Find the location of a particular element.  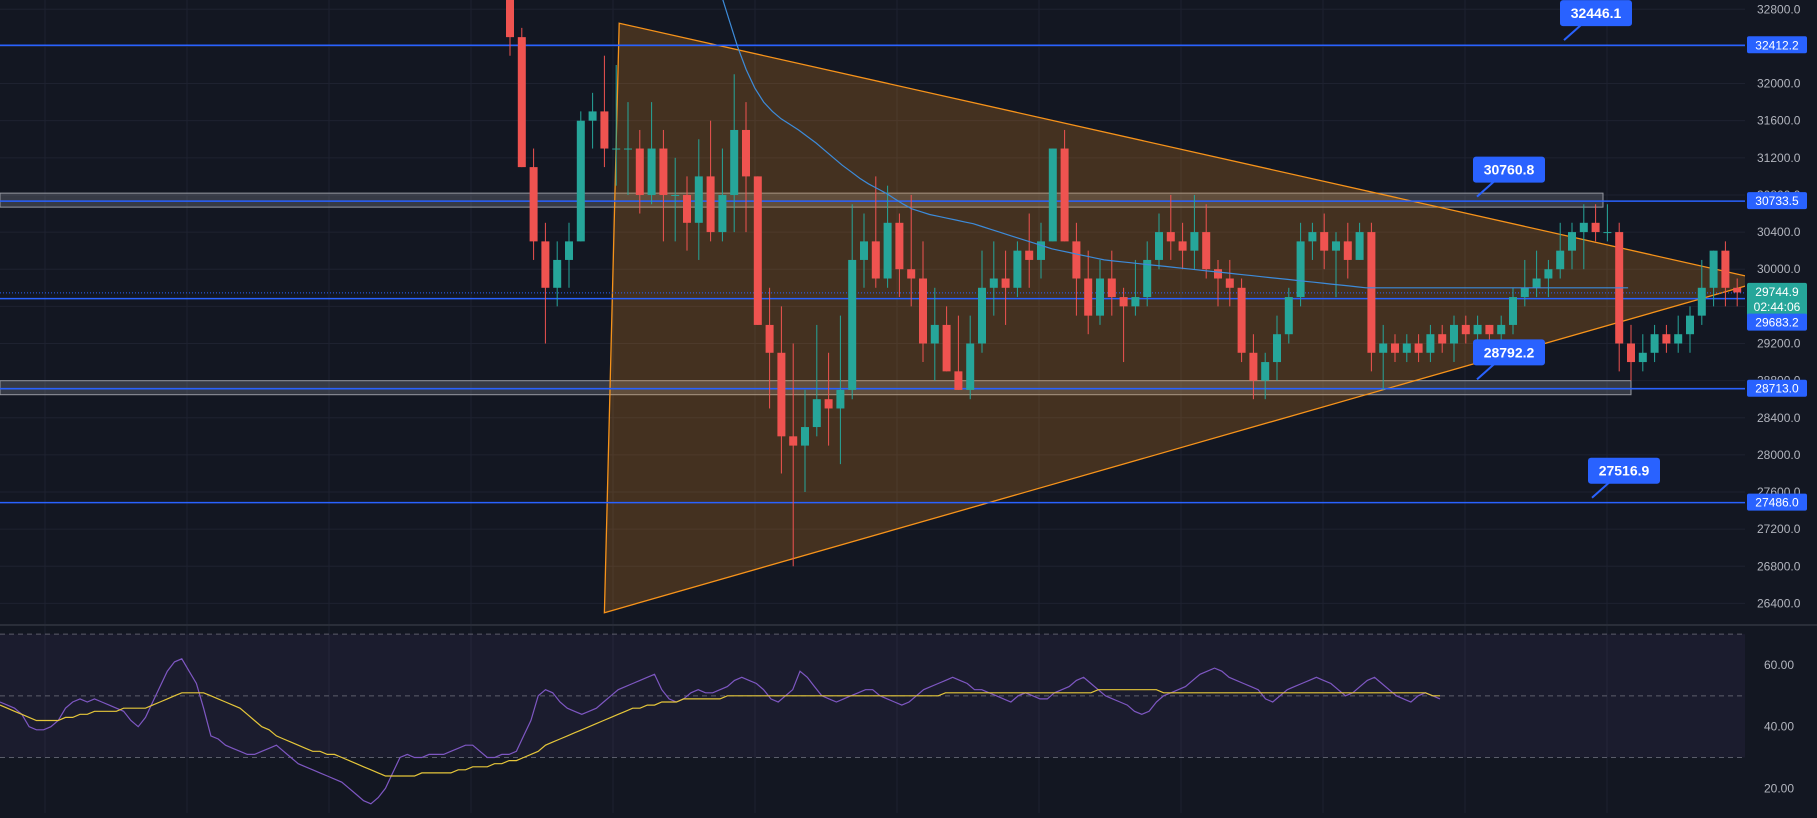

tag-box is located at coordinates (1777, 299).